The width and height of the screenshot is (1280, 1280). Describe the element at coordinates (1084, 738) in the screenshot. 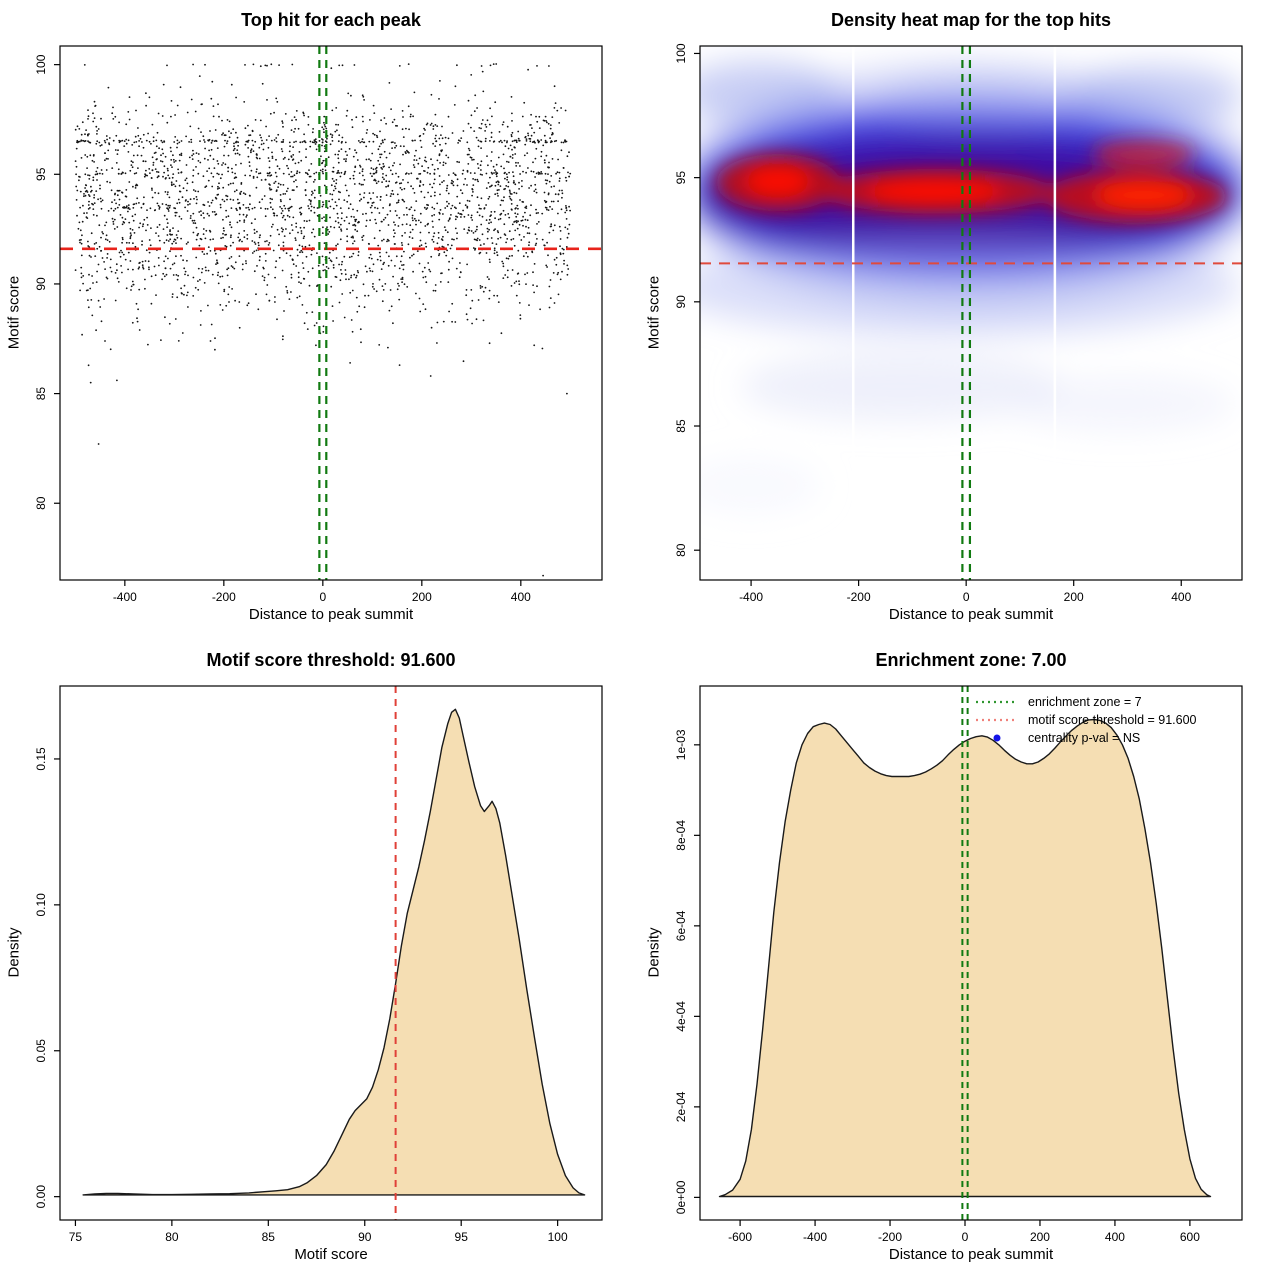

I see `svg-text: centrality p-val = NS` at that location.